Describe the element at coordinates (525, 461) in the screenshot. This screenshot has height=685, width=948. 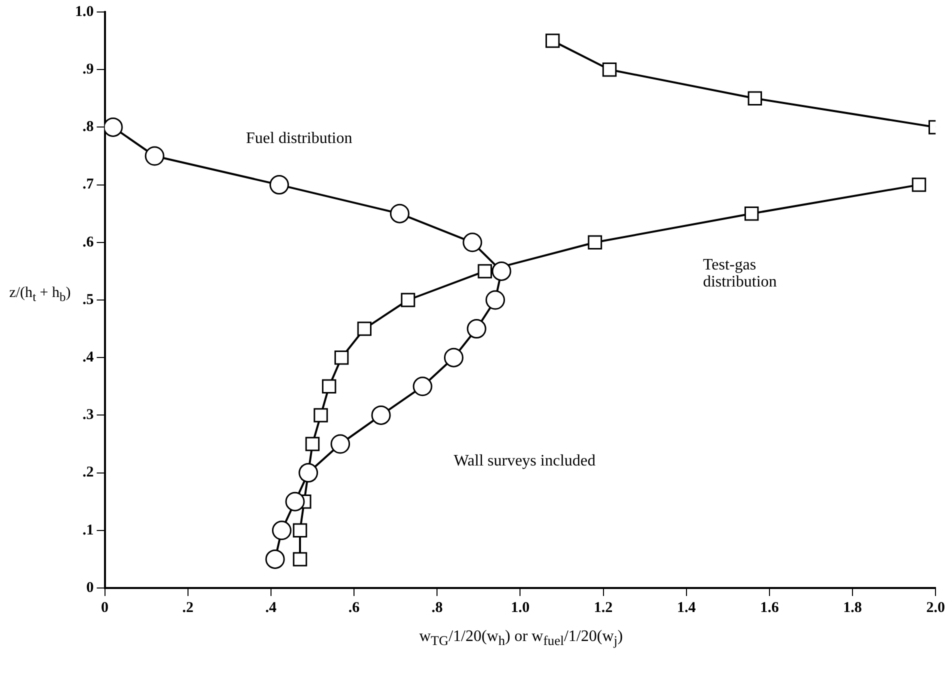
I see `annotation: Wall surveys included` at that location.